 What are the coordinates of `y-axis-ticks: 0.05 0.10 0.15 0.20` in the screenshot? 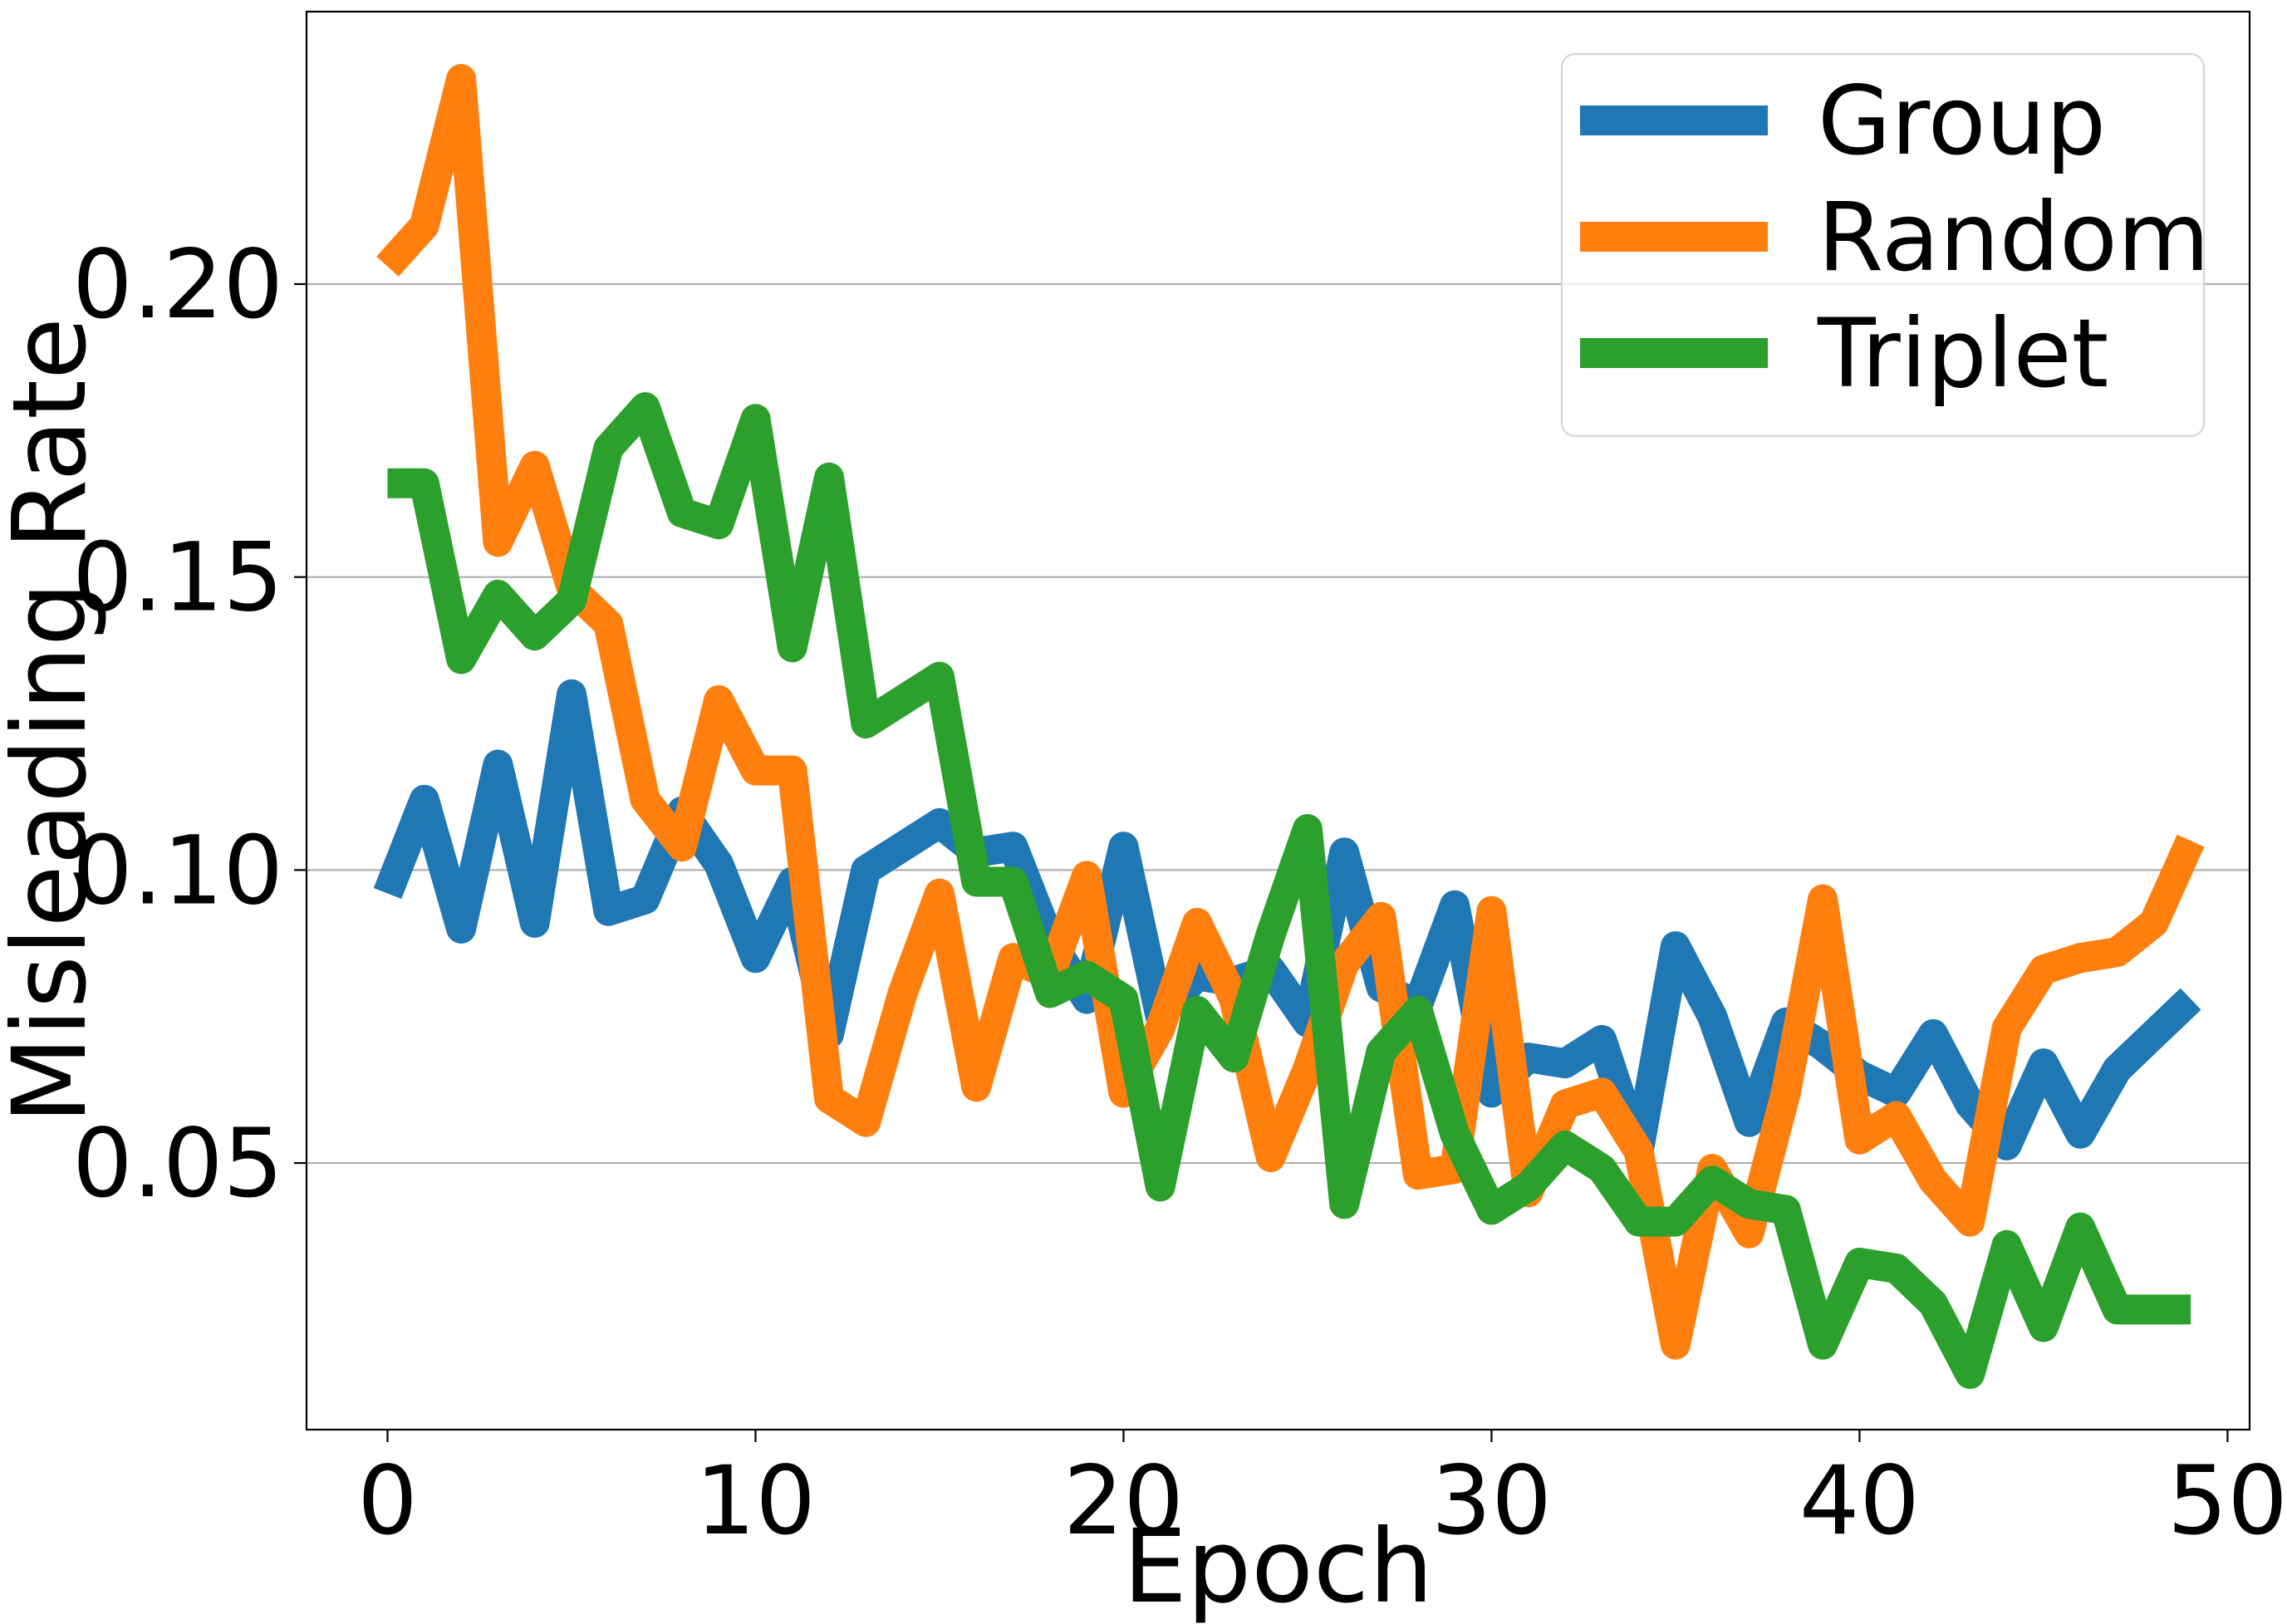 It's located at (189, 724).